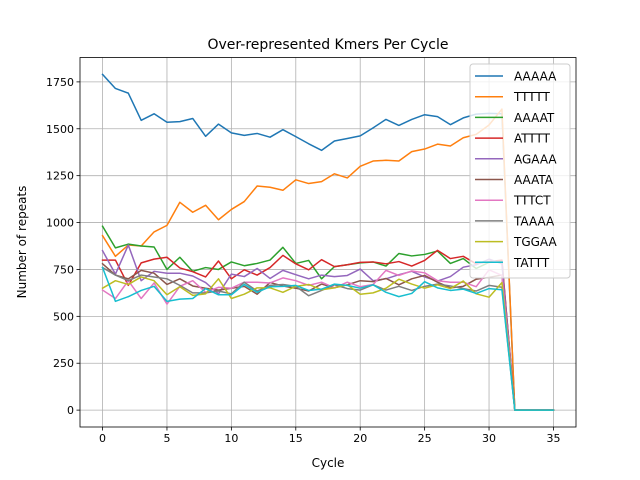 The image size is (640, 480). What do you see at coordinates (425, 438) in the screenshot?
I see `x-tick-label: 25` at bounding box center [425, 438].